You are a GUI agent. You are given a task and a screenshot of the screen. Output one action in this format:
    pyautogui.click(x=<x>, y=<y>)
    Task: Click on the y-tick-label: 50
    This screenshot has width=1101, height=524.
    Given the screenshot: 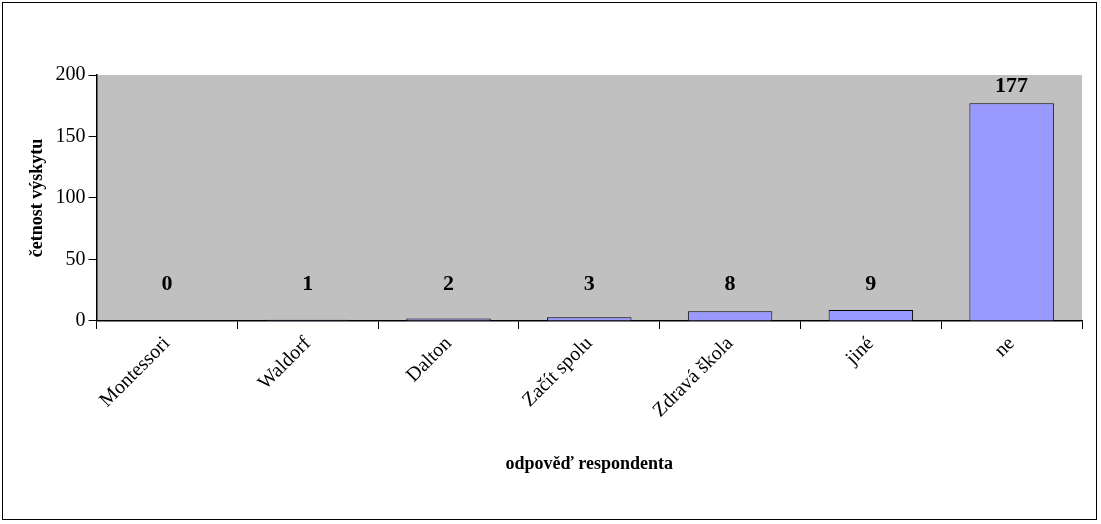 What is the action you would take?
    pyautogui.click(x=75, y=257)
    